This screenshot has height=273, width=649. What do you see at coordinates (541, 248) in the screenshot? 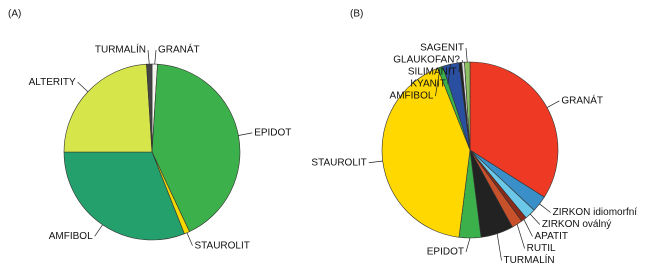
I see `slice-label: RUTIL` at bounding box center [541, 248].